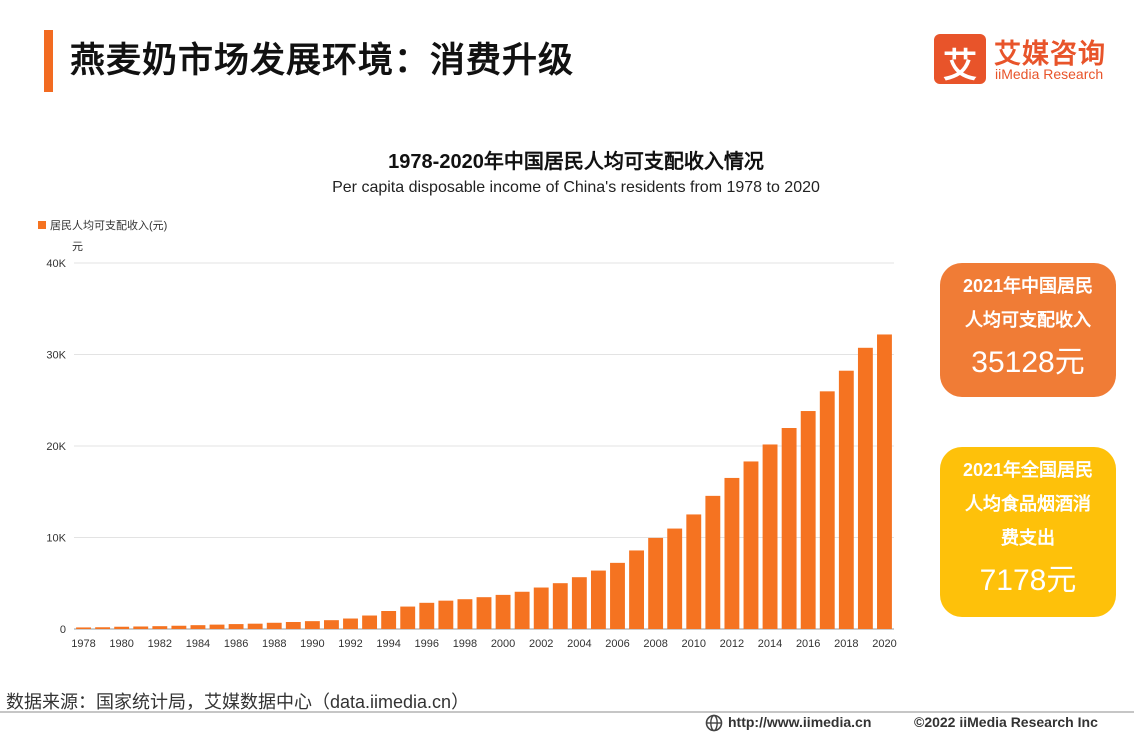 This screenshot has height=737, width=1134. Describe the element at coordinates (579, 644) in the screenshot. I see `x-tick-label: 2004` at that location.